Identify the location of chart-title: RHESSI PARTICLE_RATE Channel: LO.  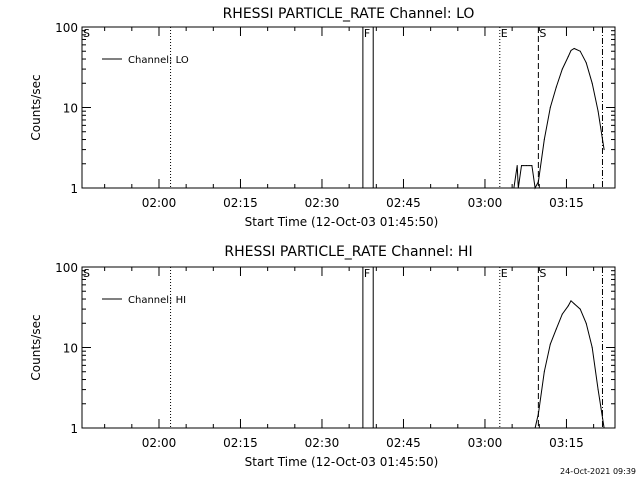
(349, 14).